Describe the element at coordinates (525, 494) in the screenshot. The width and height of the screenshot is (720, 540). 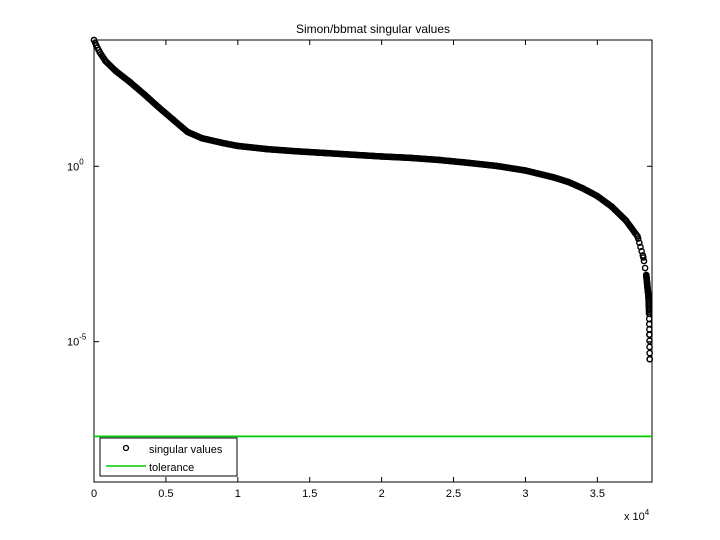
I see `x-tick-label: 3` at that location.